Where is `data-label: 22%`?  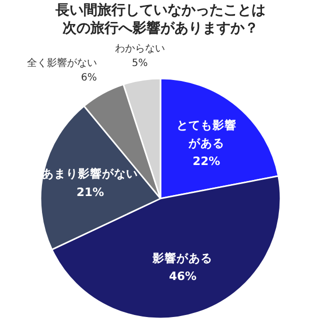
data-label: 22% is located at coordinates (206, 161).